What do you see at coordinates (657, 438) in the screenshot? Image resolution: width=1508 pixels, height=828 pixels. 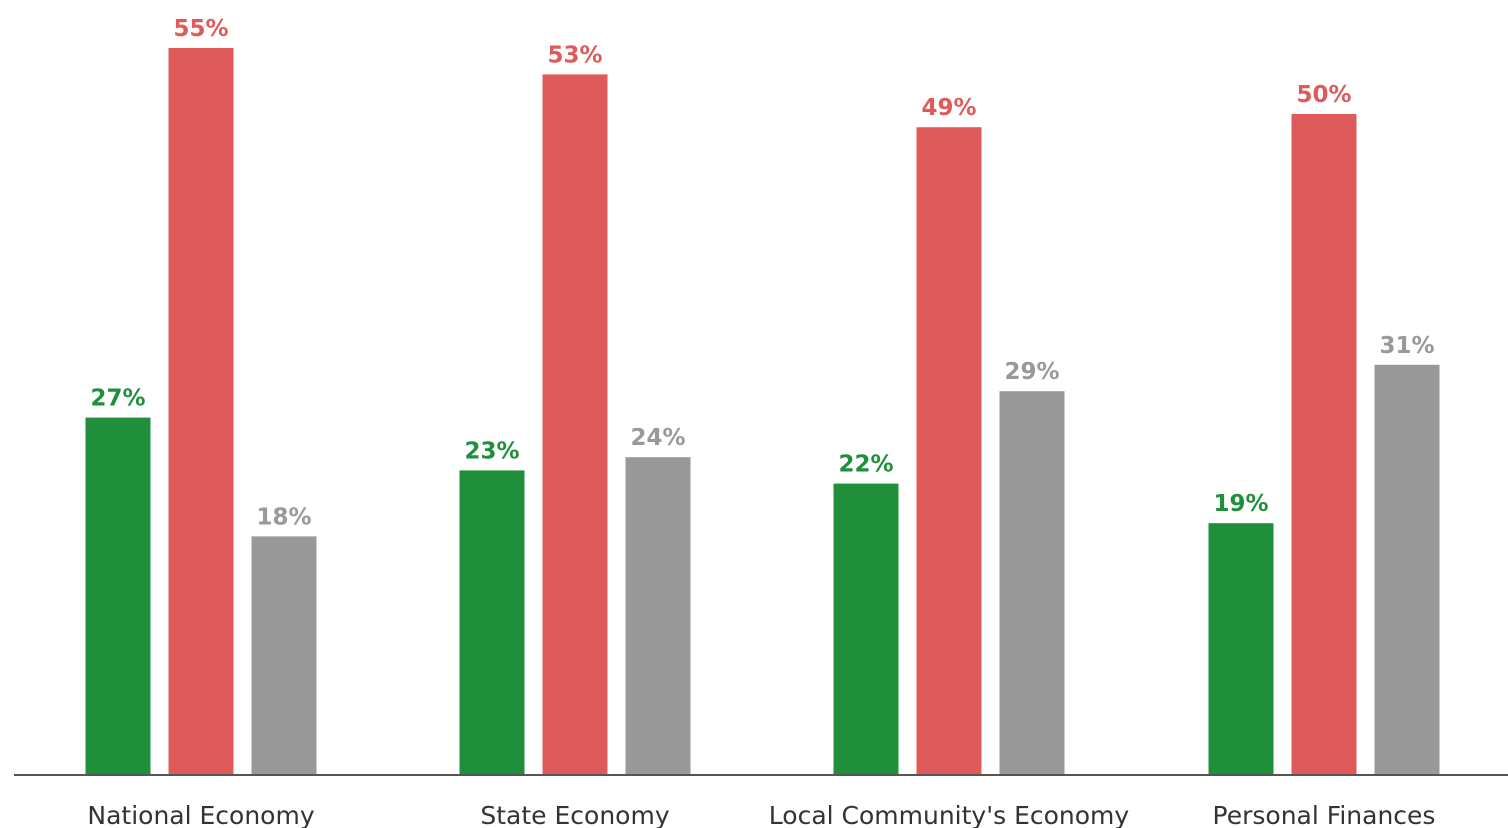 I see `value-label-neutral-1: 24%` at bounding box center [657, 438].